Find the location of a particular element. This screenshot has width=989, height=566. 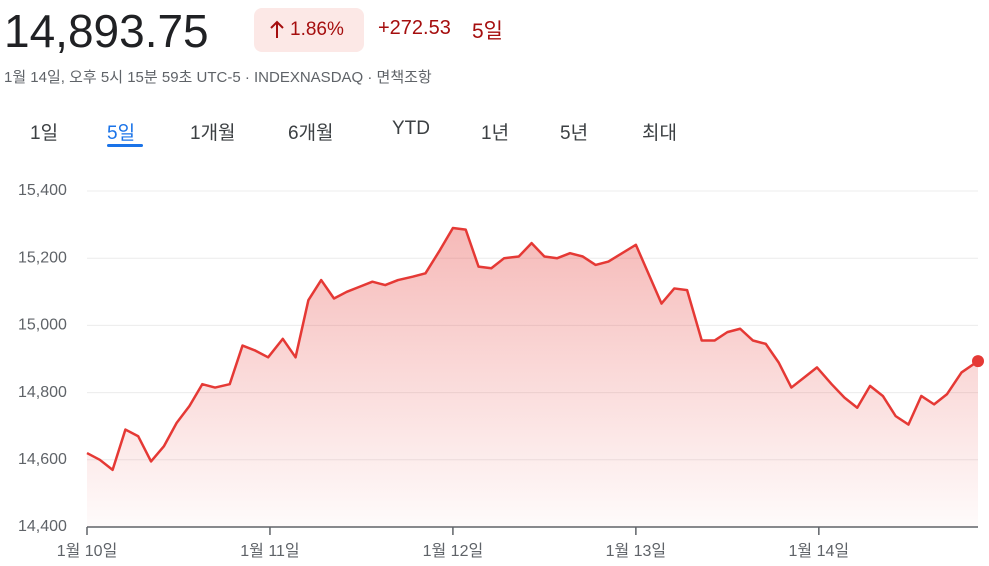

y-tick-label: 14,400 is located at coordinates (42, 526).